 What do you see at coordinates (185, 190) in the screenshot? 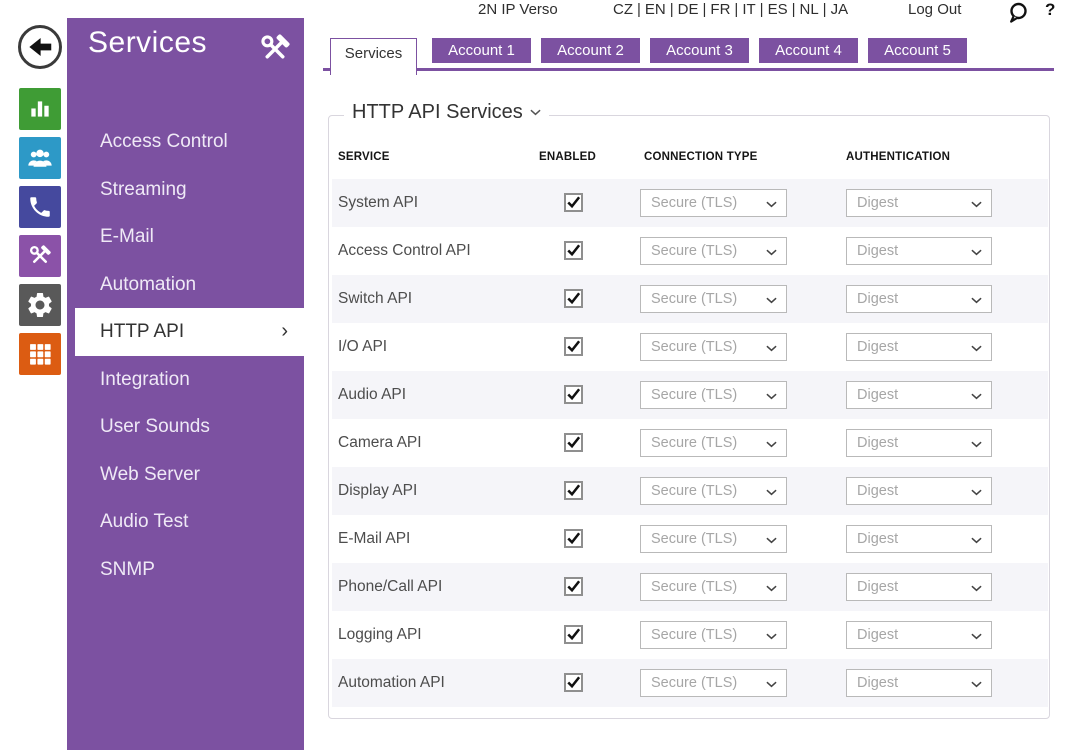
I see `sidebar-item-streaming: Streaming` at bounding box center [185, 190].